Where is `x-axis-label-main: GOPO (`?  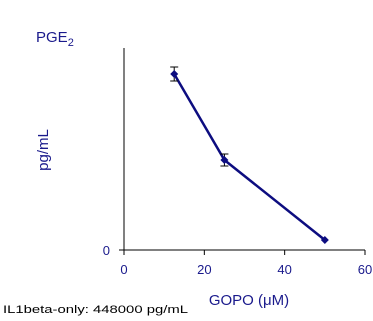 x-axis-label-main: GOPO ( is located at coordinates (236, 300).